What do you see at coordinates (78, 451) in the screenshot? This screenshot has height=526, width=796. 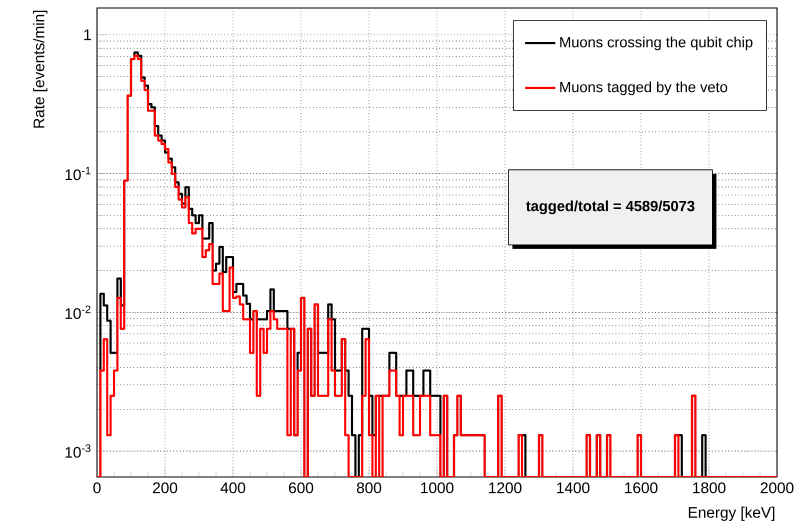 I see `y-tick-label: 10$^{-3}$` at bounding box center [78, 451].